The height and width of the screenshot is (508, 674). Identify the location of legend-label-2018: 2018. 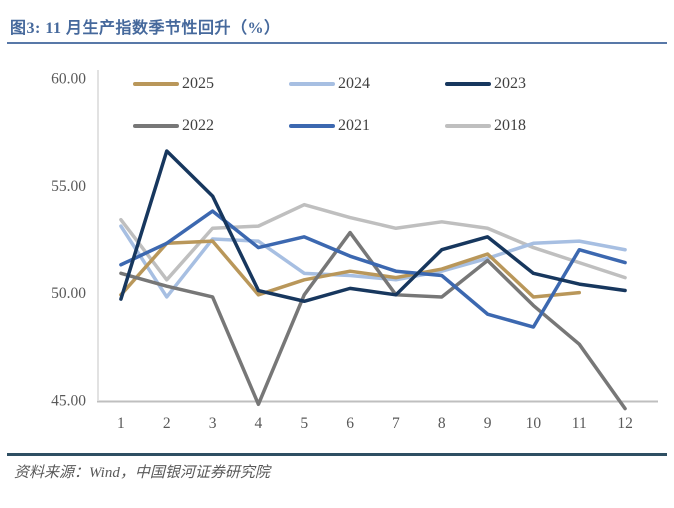
(510, 125).